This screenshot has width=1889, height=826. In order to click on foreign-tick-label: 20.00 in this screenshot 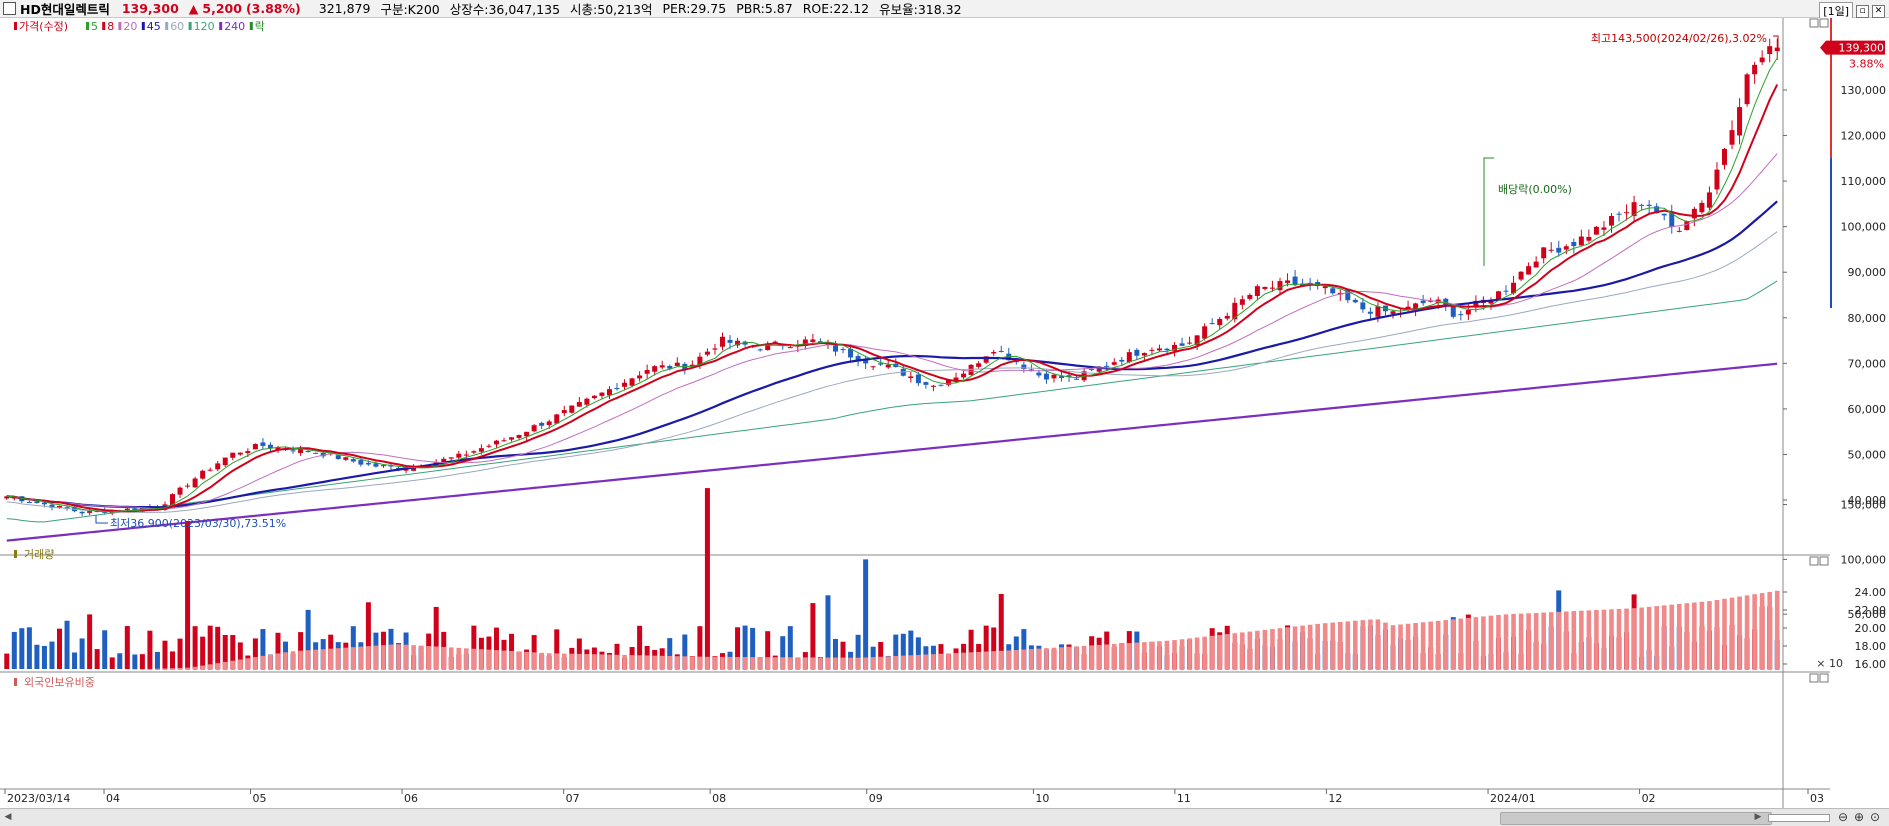, I will do `click(1871, 628)`.